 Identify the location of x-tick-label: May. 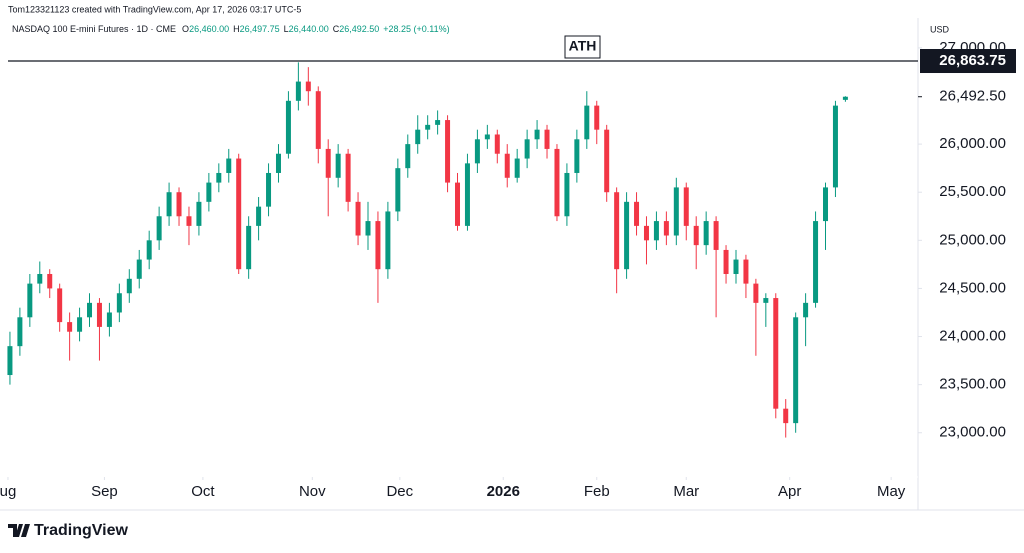
(891, 491).